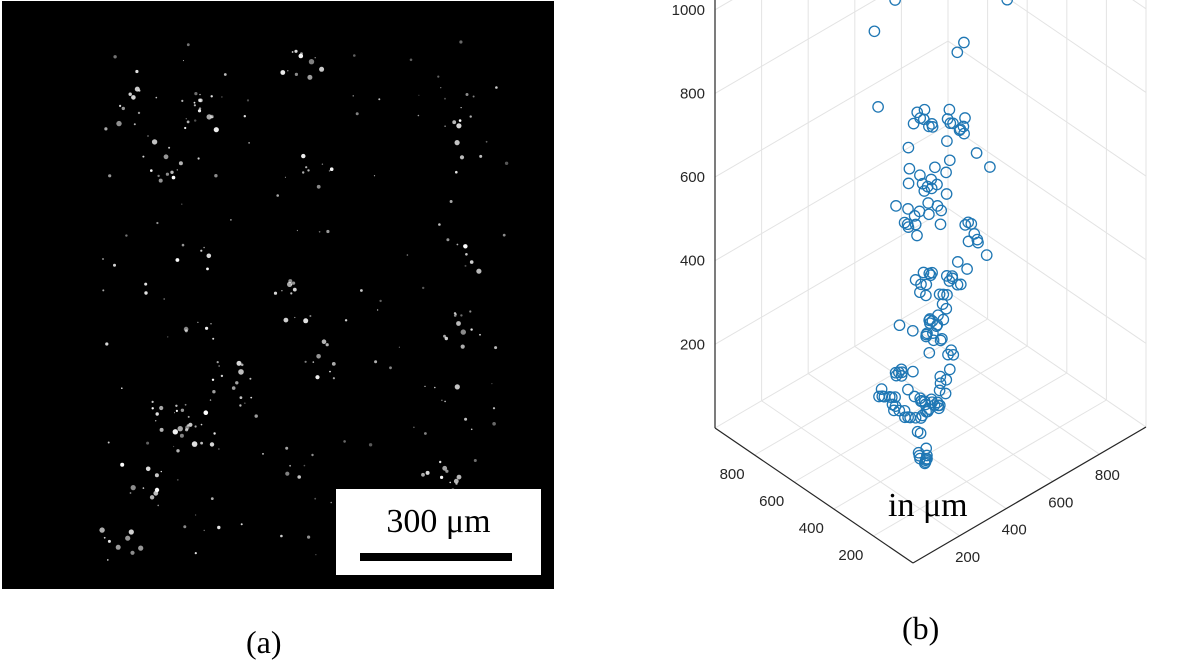 The image size is (1200, 668). I want to click on z-tick-label: 400, so click(692, 261).